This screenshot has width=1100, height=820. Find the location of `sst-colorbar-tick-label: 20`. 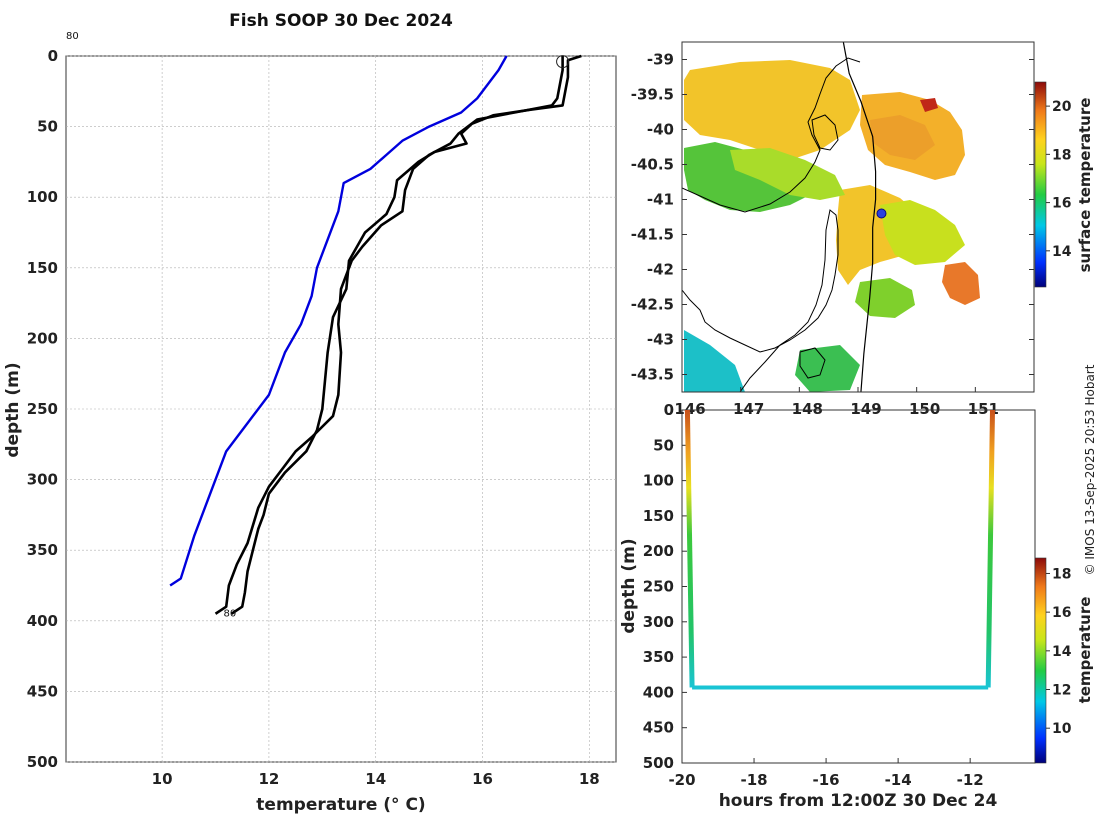

sst-colorbar-tick-label: 20 is located at coordinates (1062, 107).